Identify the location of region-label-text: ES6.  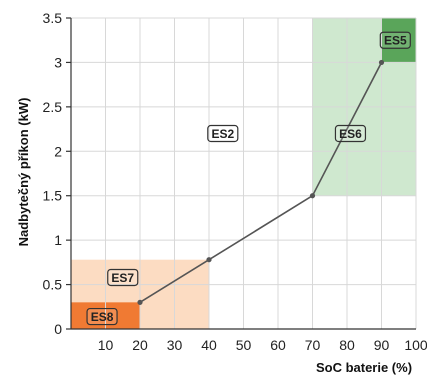
(350, 134).